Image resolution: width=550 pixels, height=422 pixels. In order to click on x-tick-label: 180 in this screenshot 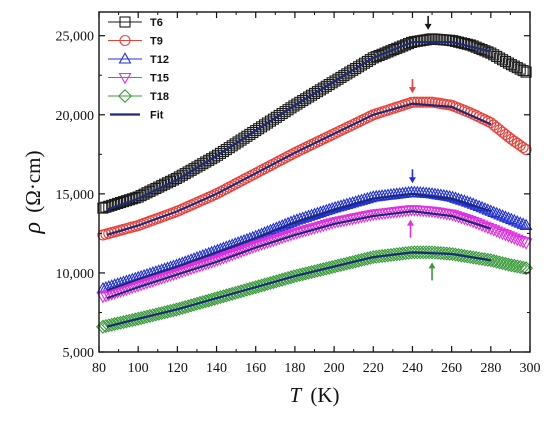, I will do `click(294, 368)`.